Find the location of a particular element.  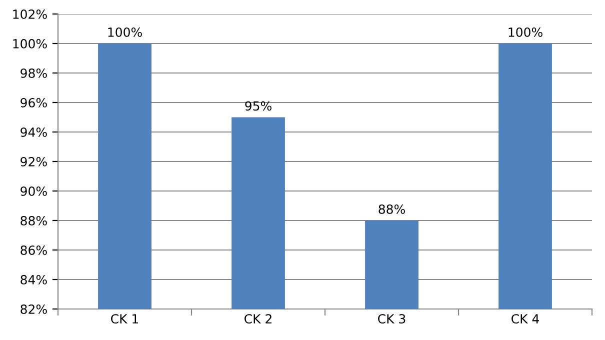

y-tick-label: 102% is located at coordinates (30, 14).